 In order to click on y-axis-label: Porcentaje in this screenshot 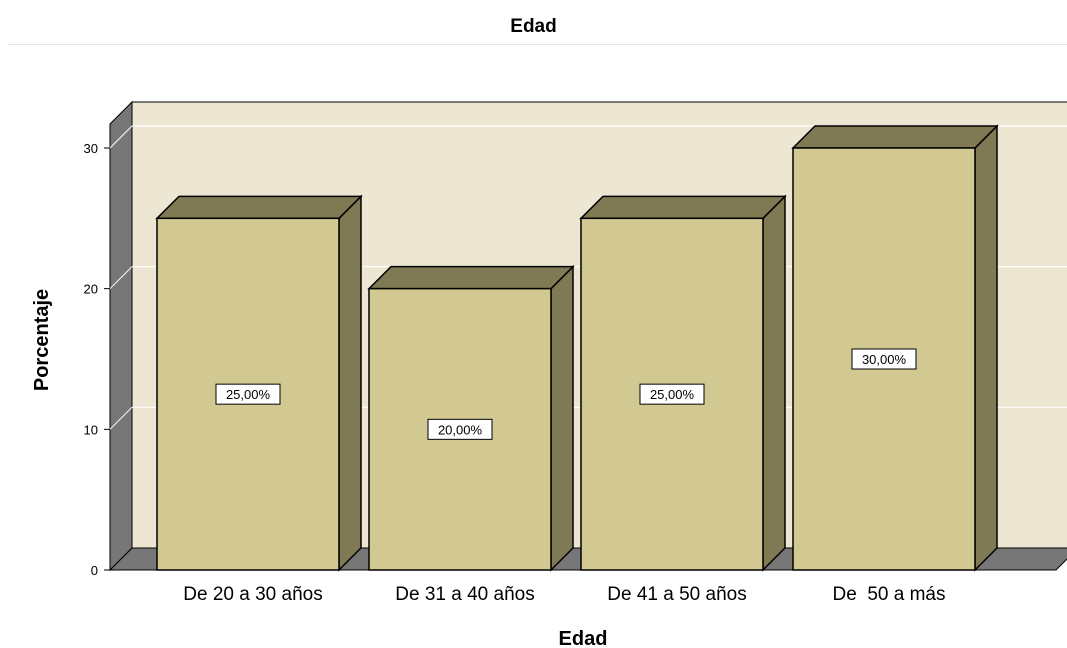, I will do `click(42, 340)`.